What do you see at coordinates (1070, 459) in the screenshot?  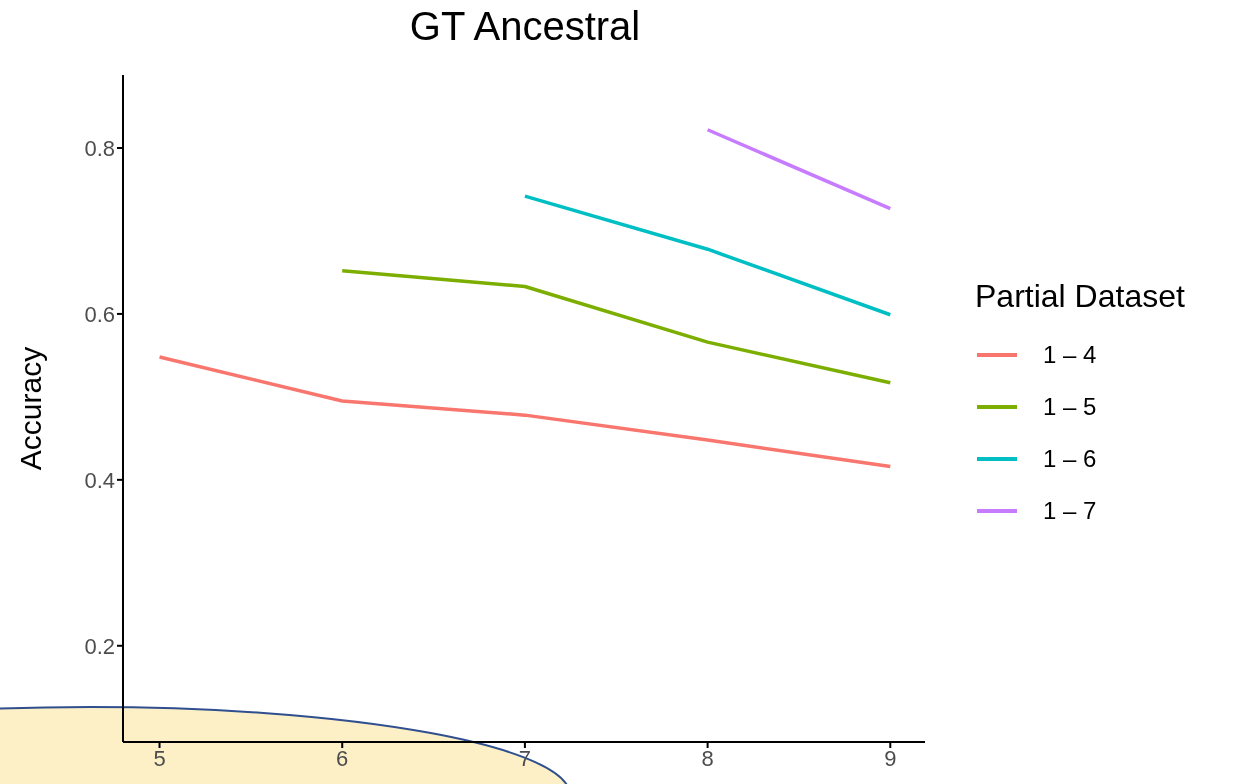 I see `legend-label: 1 – 6` at bounding box center [1070, 459].